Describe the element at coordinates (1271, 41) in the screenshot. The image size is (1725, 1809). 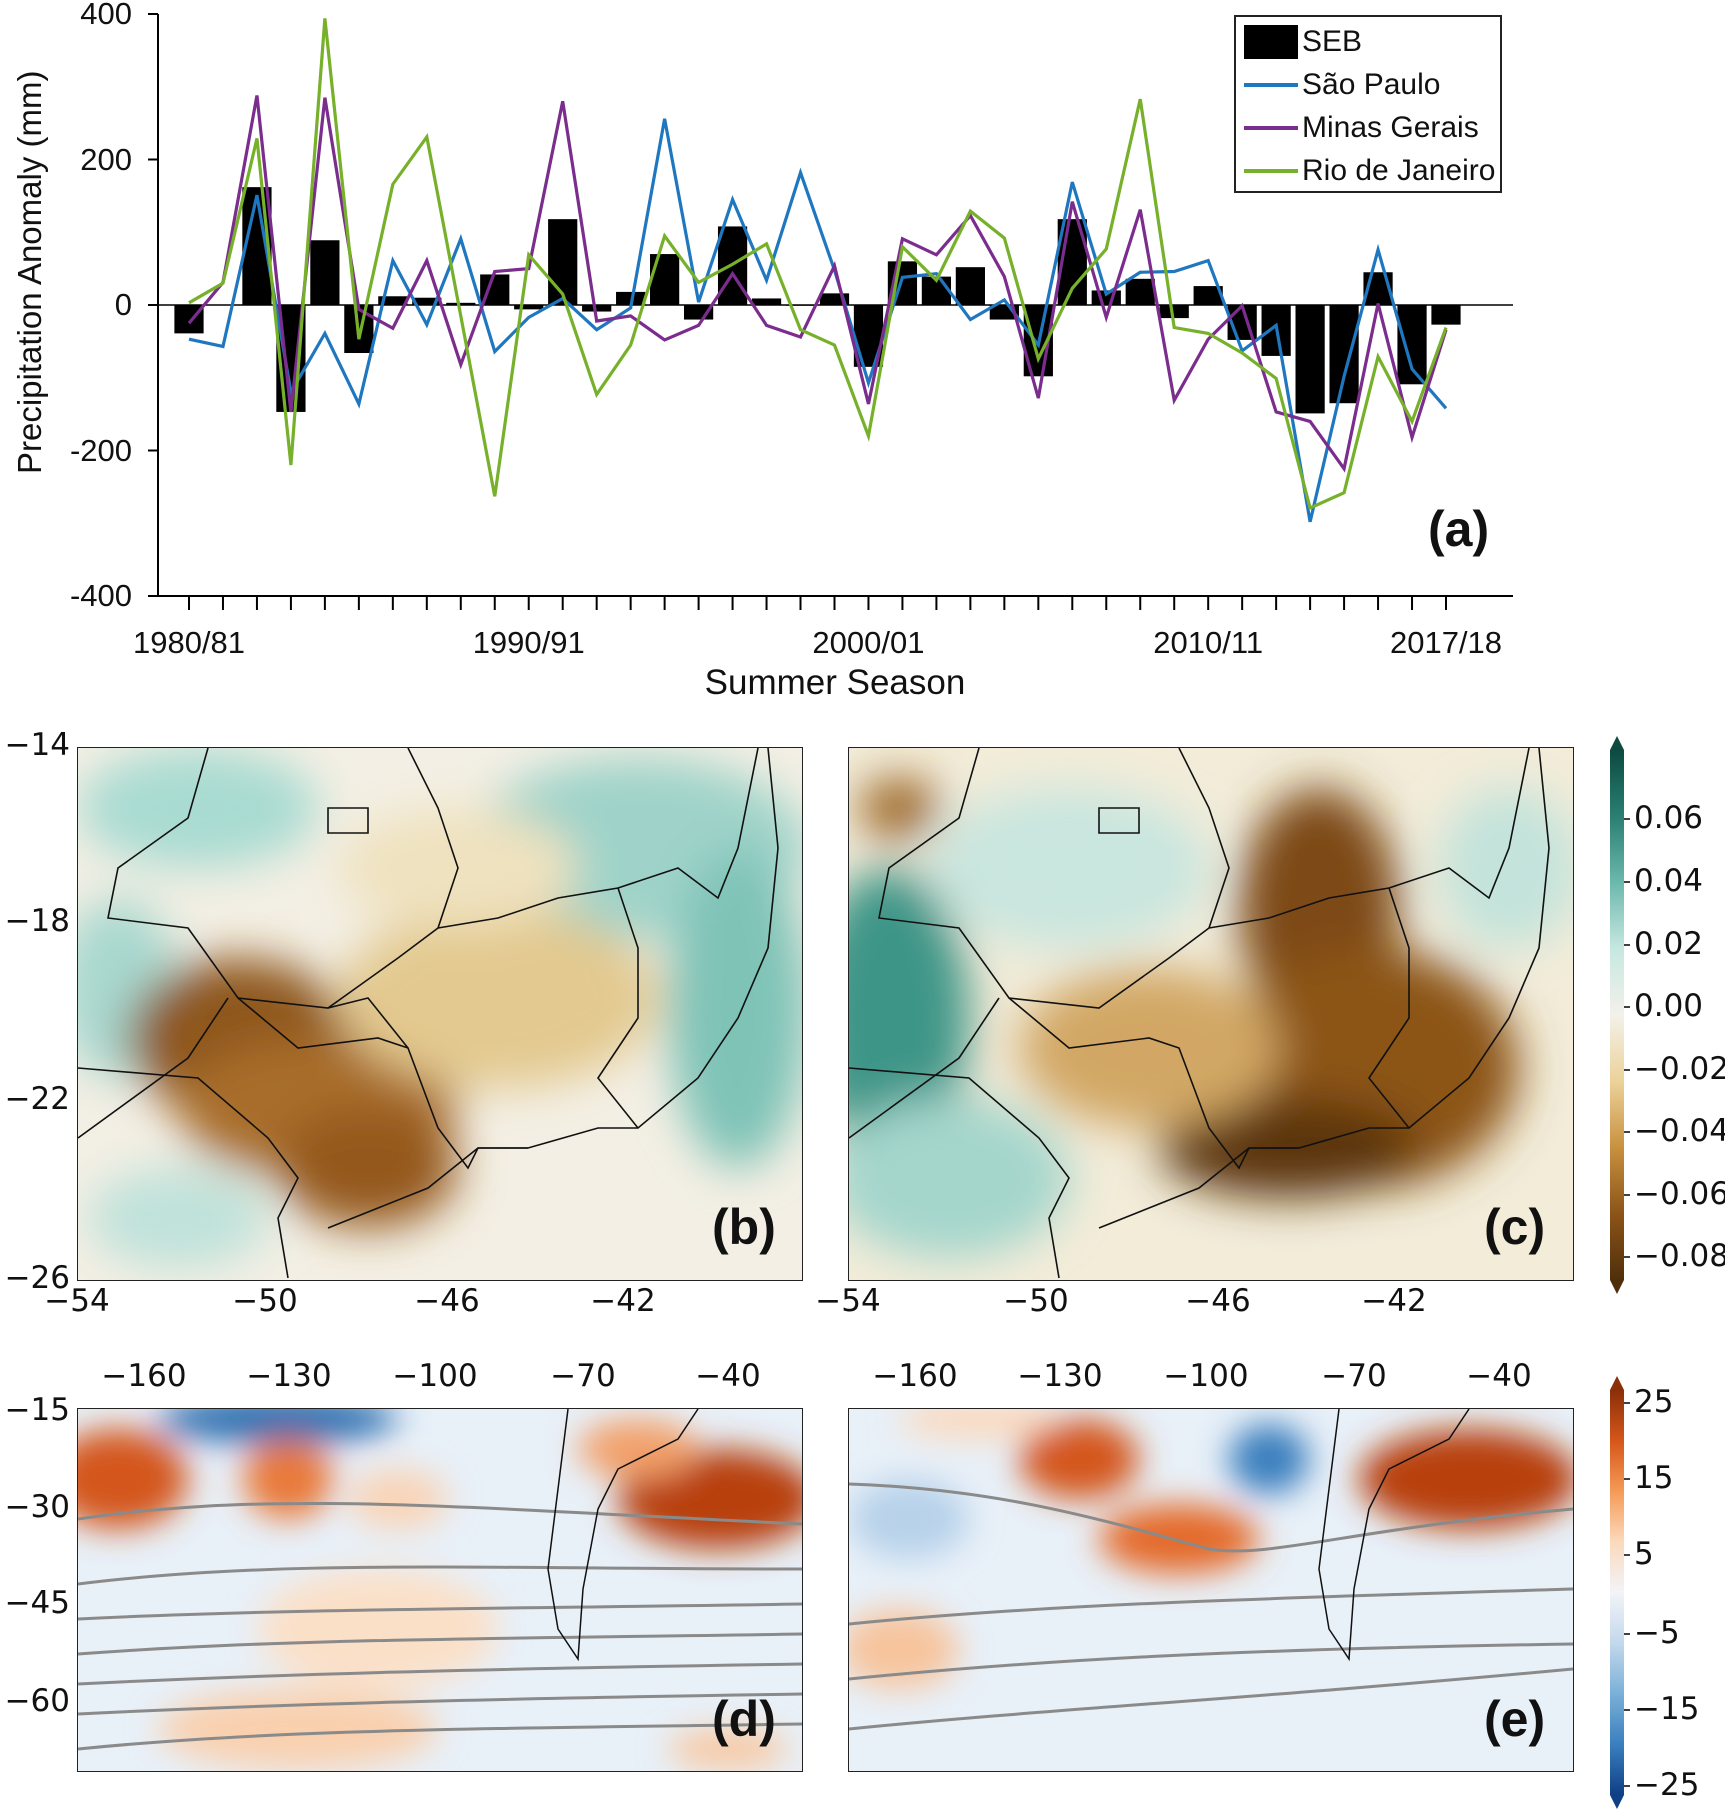
I see `legend-swatch-bar` at that location.